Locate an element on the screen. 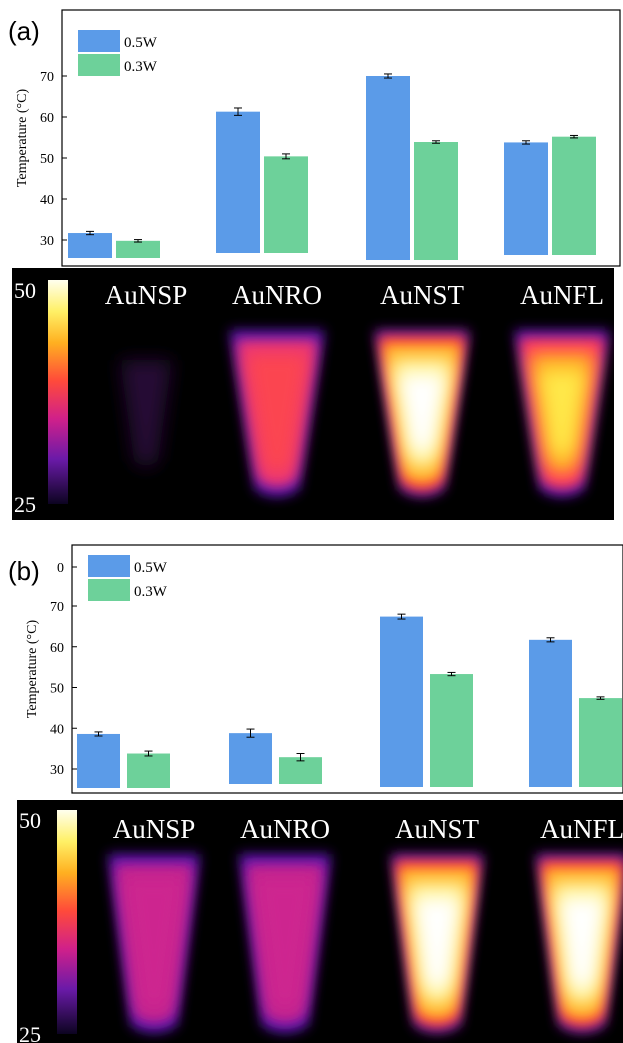  panel-label-b: (b) is located at coordinates (24, 571).